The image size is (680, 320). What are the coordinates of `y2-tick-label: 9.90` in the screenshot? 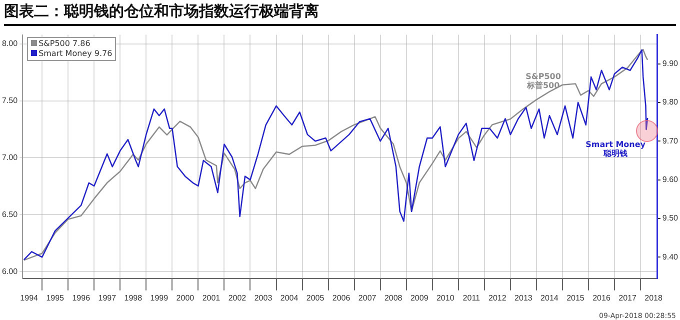 It's located at (670, 63).